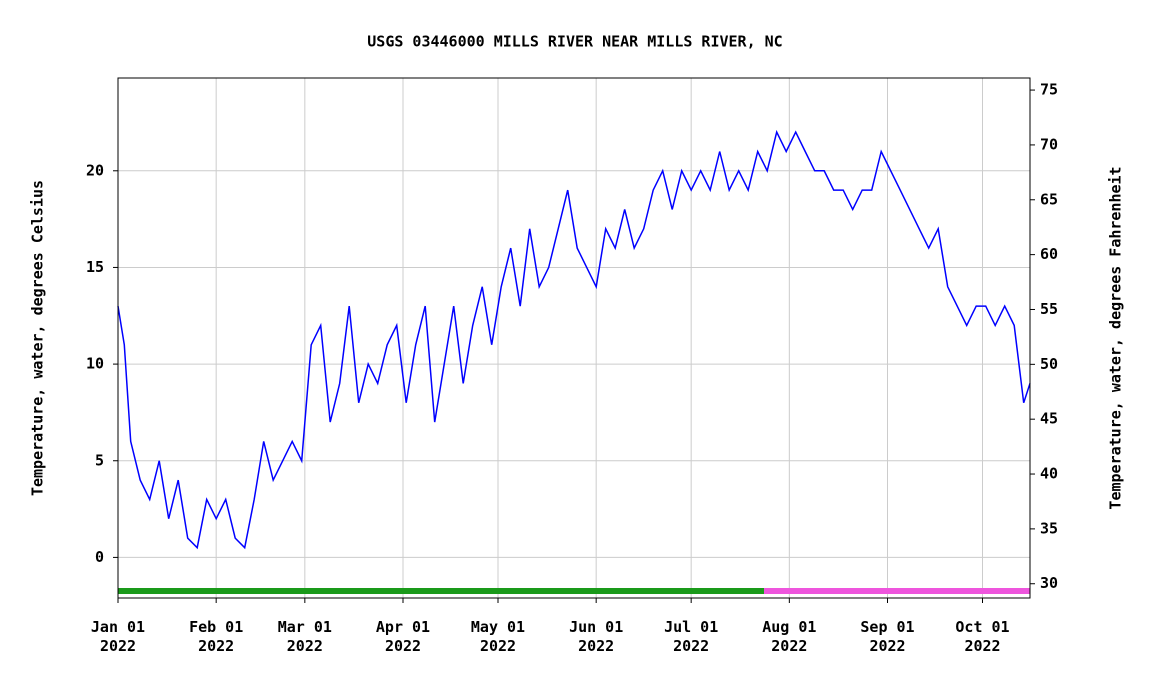 This screenshot has height=698, width=1170. Describe the element at coordinates (887, 636) in the screenshot. I see `x-tick-label: Sep 01 2022` at that location.